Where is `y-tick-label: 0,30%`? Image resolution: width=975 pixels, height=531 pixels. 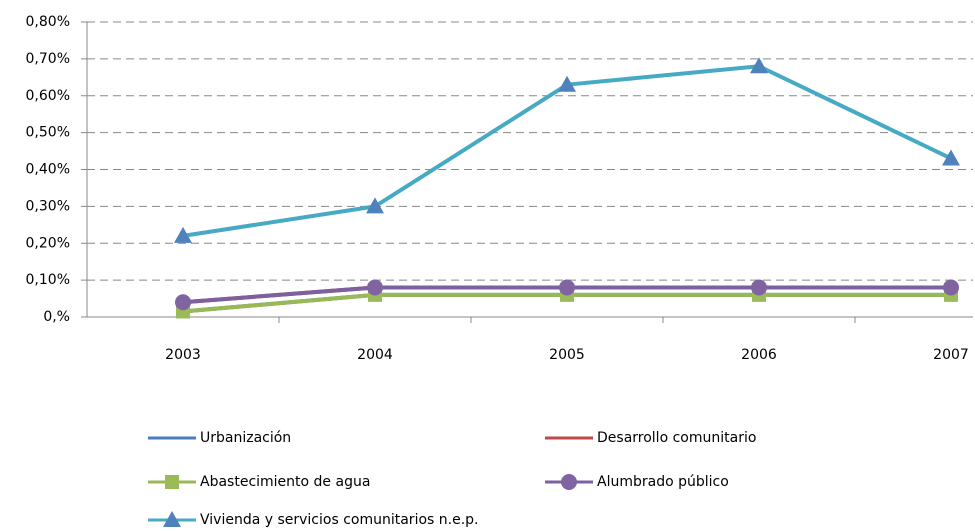
y-tick-label: 0,30% is located at coordinates (48, 206).